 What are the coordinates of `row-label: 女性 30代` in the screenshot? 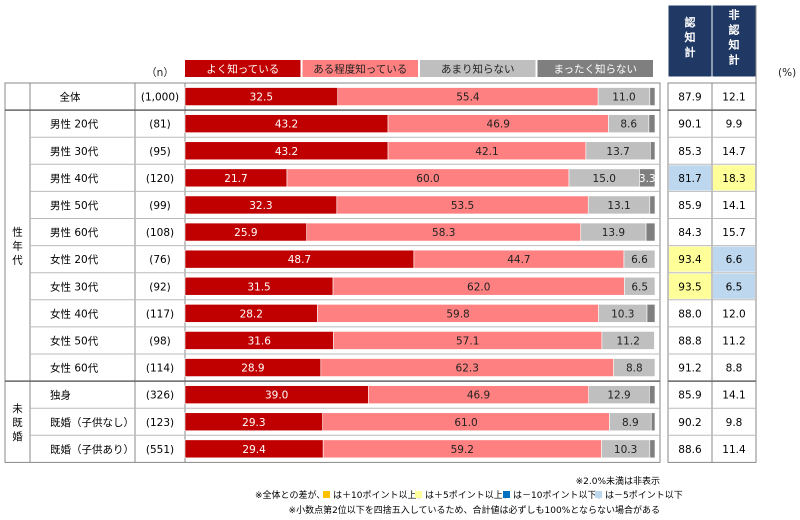 It's located at (74, 286).